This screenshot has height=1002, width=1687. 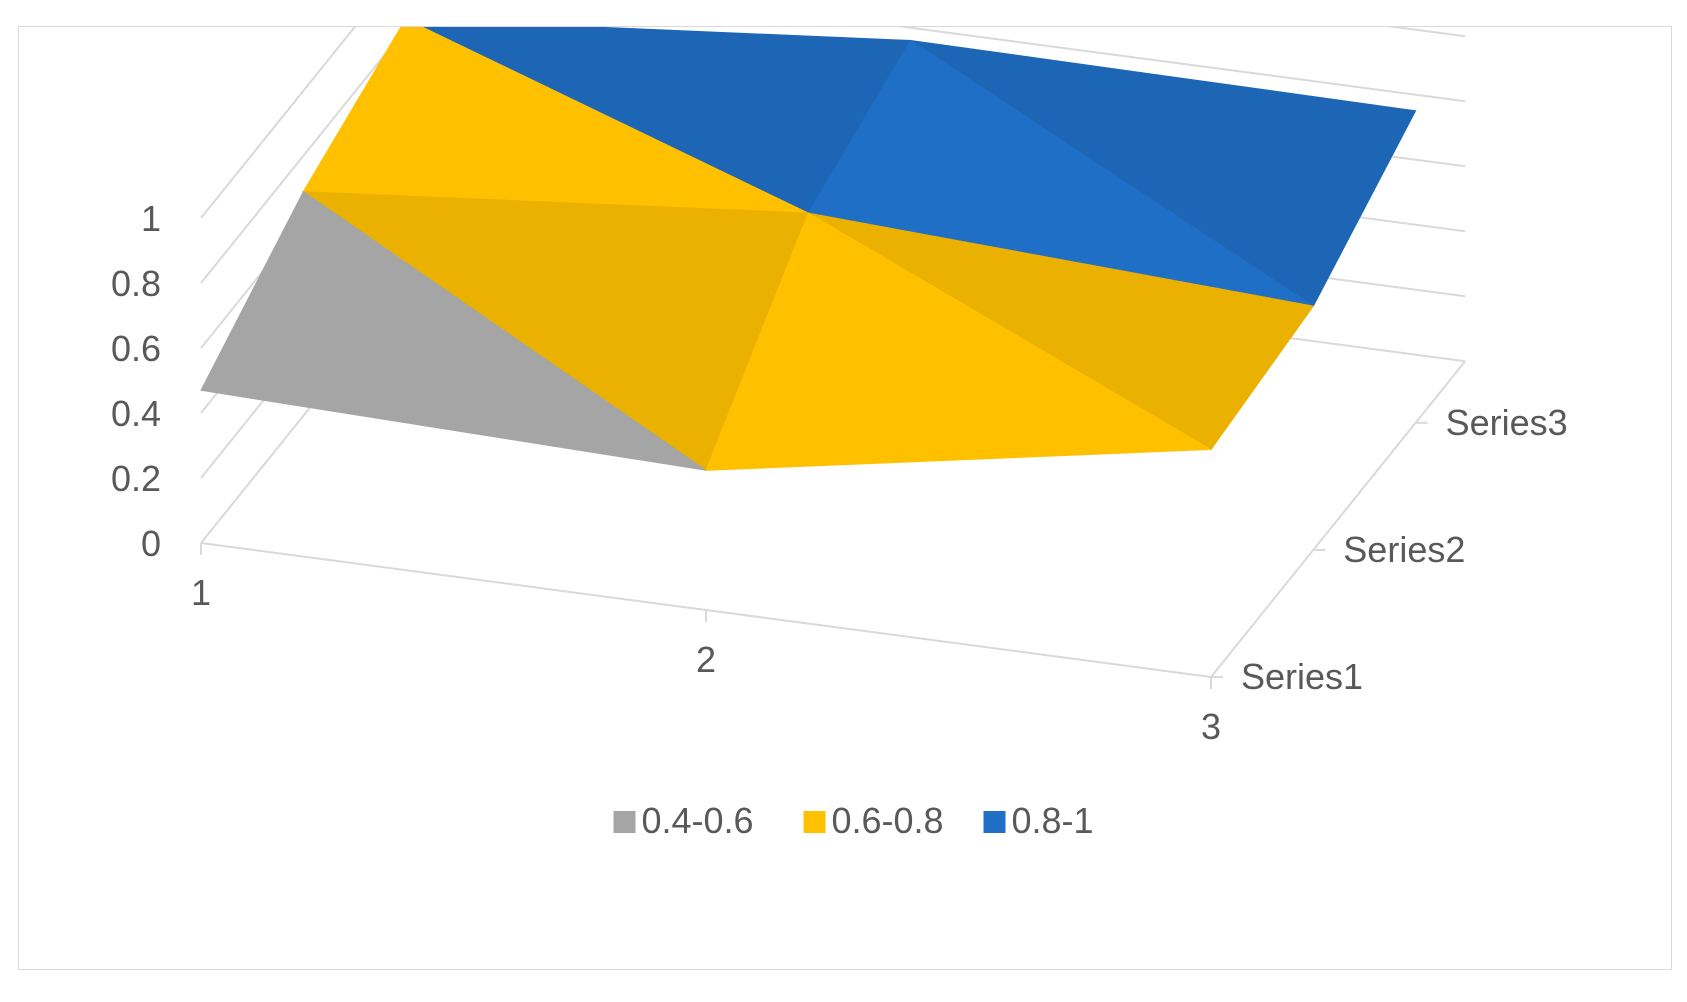 What do you see at coordinates (1507, 422) in the screenshot?
I see `series-tick-label: Series3` at bounding box center [1507, 422].